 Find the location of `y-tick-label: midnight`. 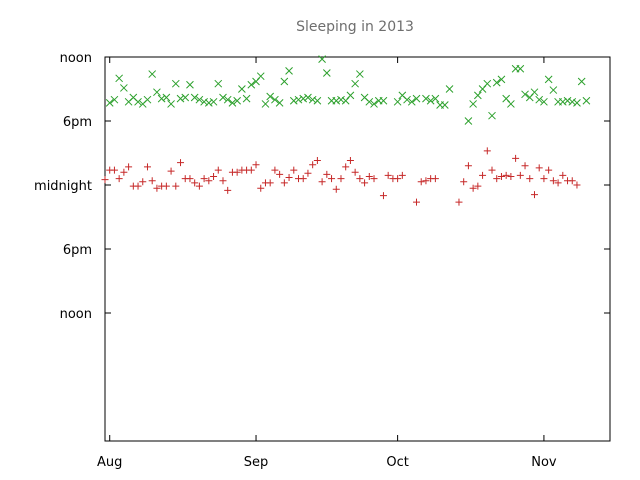

y-tick-label: midnight is located at coordinates (63, 186).